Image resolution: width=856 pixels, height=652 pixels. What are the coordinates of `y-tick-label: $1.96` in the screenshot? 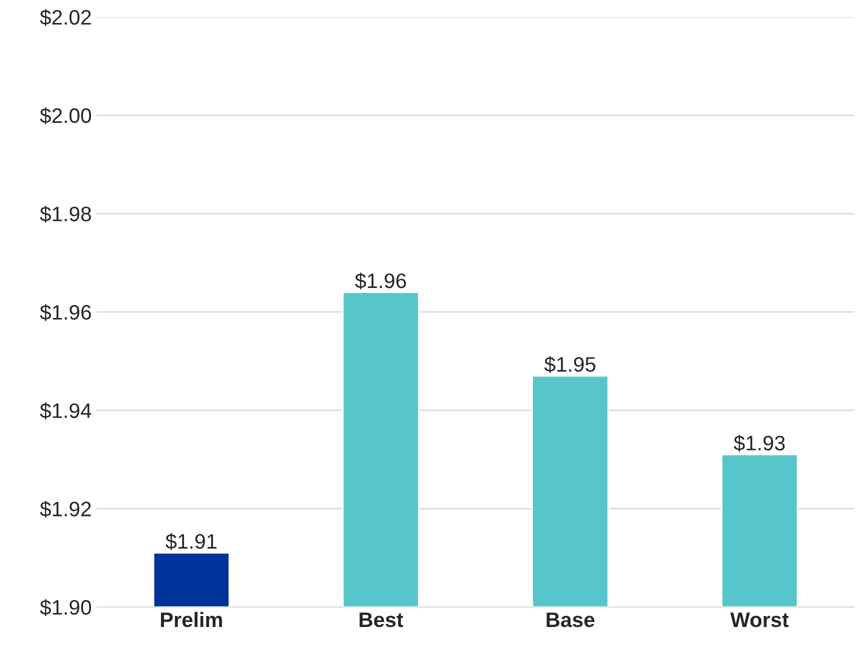 It's located at (65, 312).